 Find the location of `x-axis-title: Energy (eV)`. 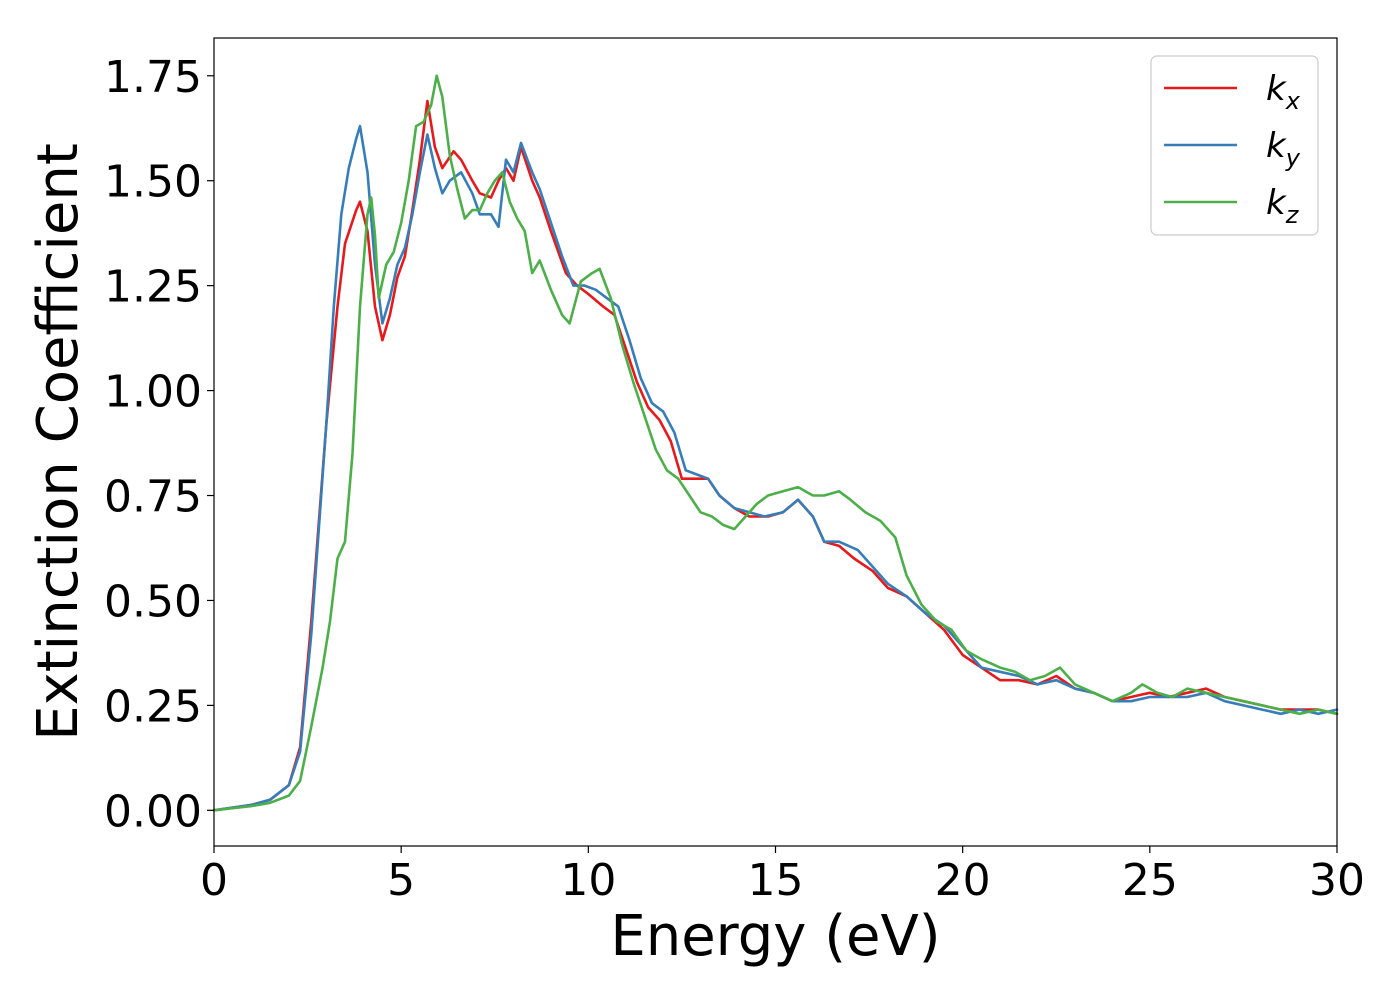

x-axis-title: Energy (eV) is located at coordinates (775, 936).